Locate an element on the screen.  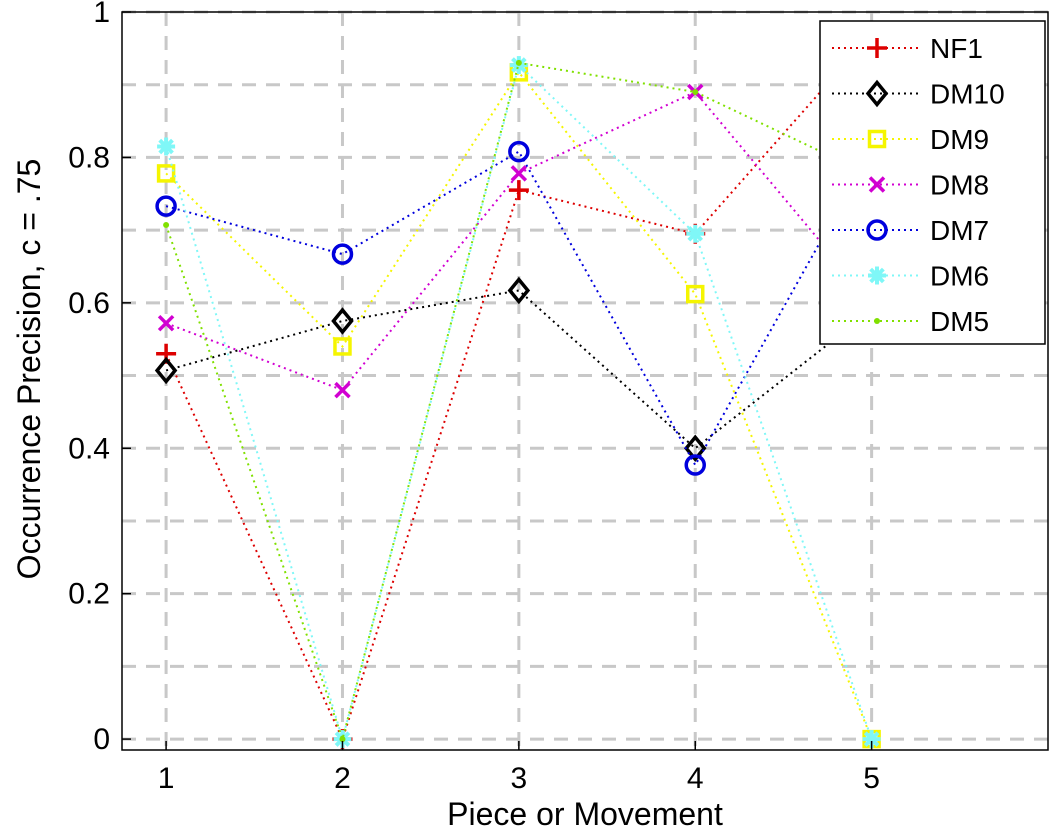
legend-entry: DM9 is located at coordinates (910, 139).